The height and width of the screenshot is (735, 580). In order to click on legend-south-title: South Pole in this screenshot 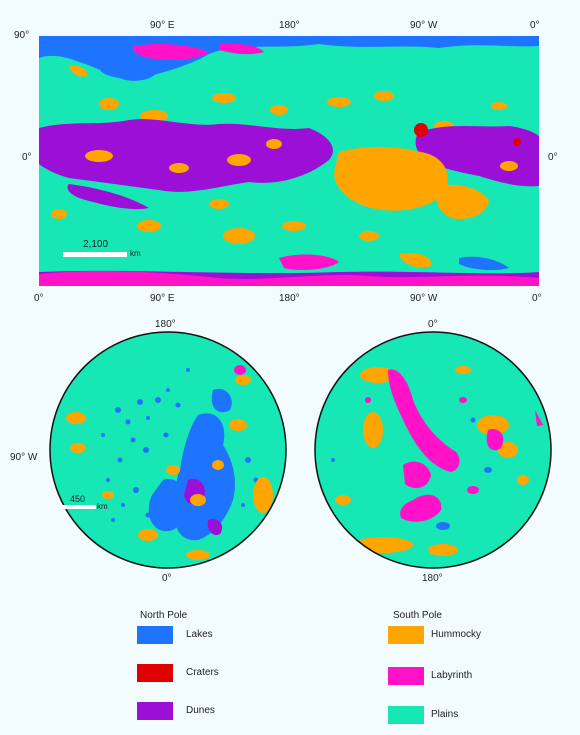, I will do `click(417, 615)`.